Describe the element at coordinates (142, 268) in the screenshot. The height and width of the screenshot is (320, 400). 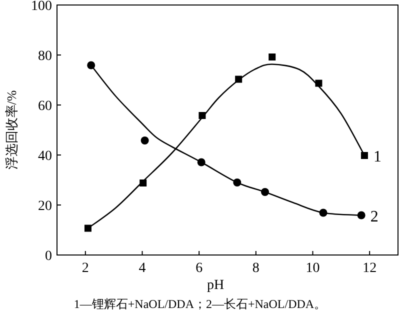
I see `x-tick-label: 4` at that location.